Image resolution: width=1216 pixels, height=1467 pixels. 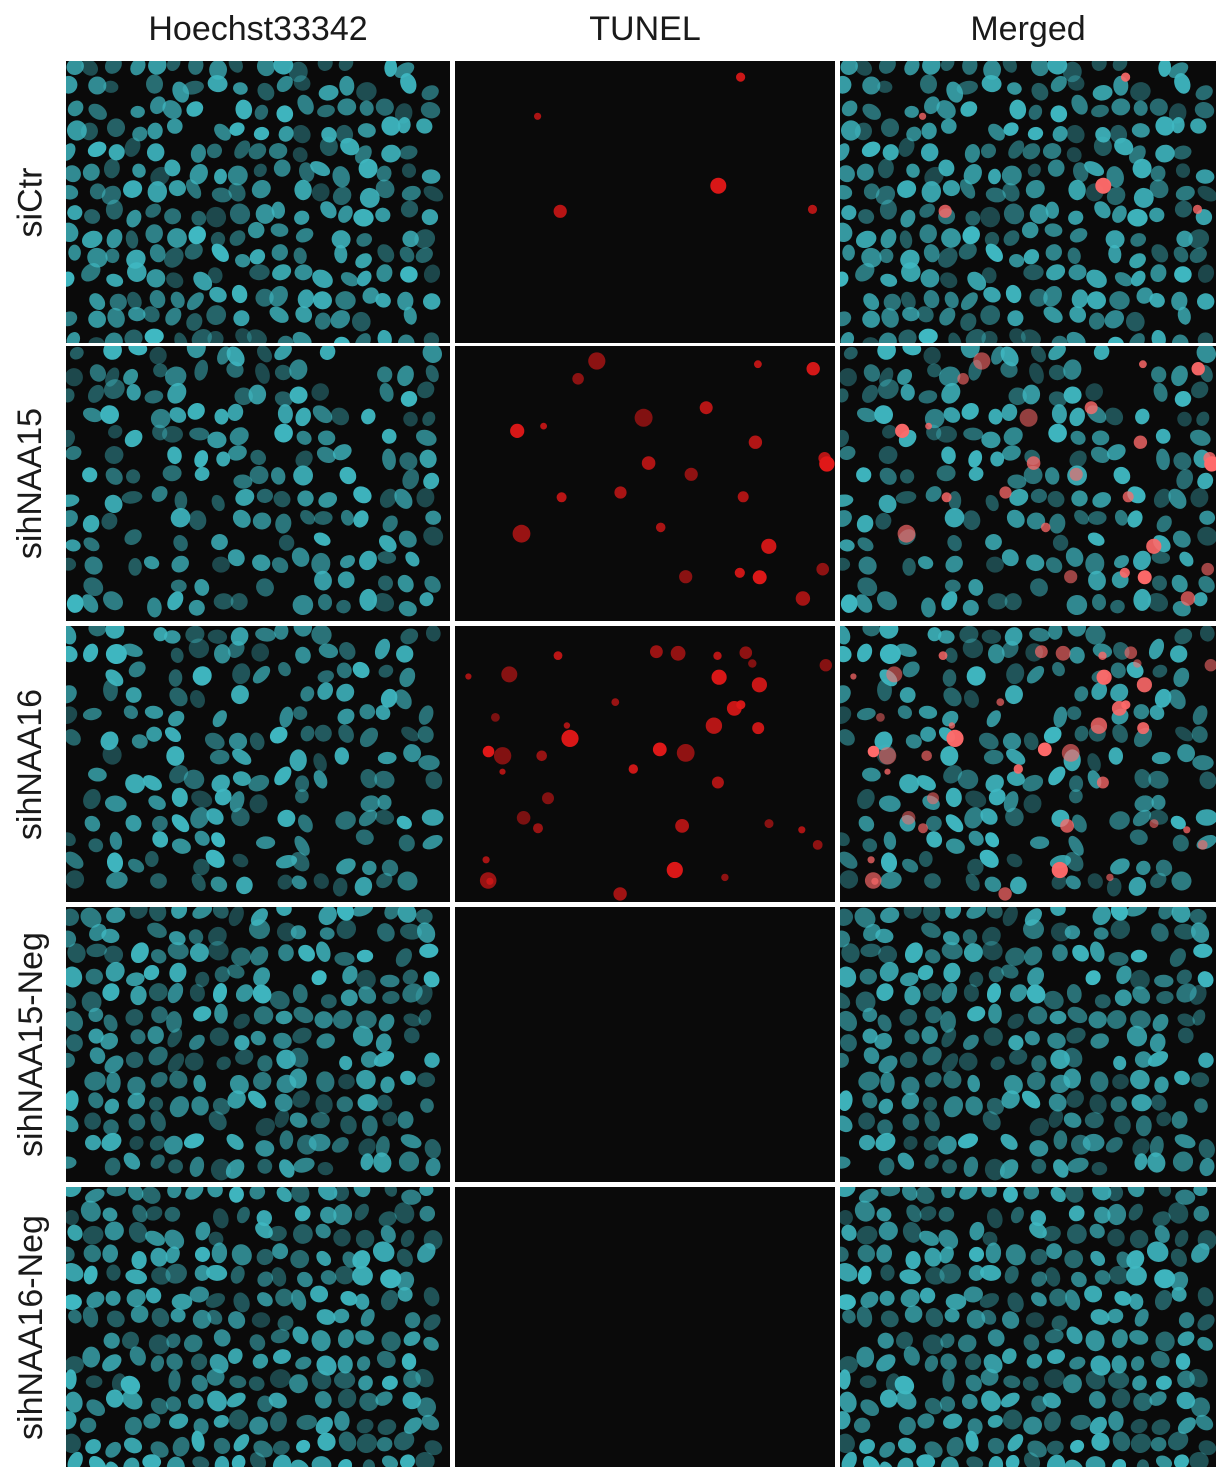 I want to click on micrograph-merged-sictr, so click(x=1028, y=202).